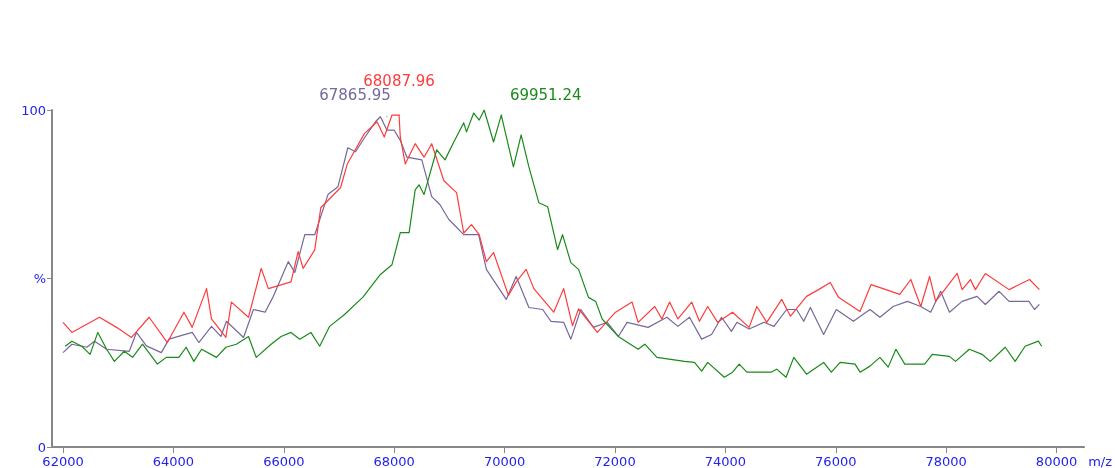  Describe the element at coordinates (1100, 461) in the screenshot. I see `x-axis-title: m/z` at that location.